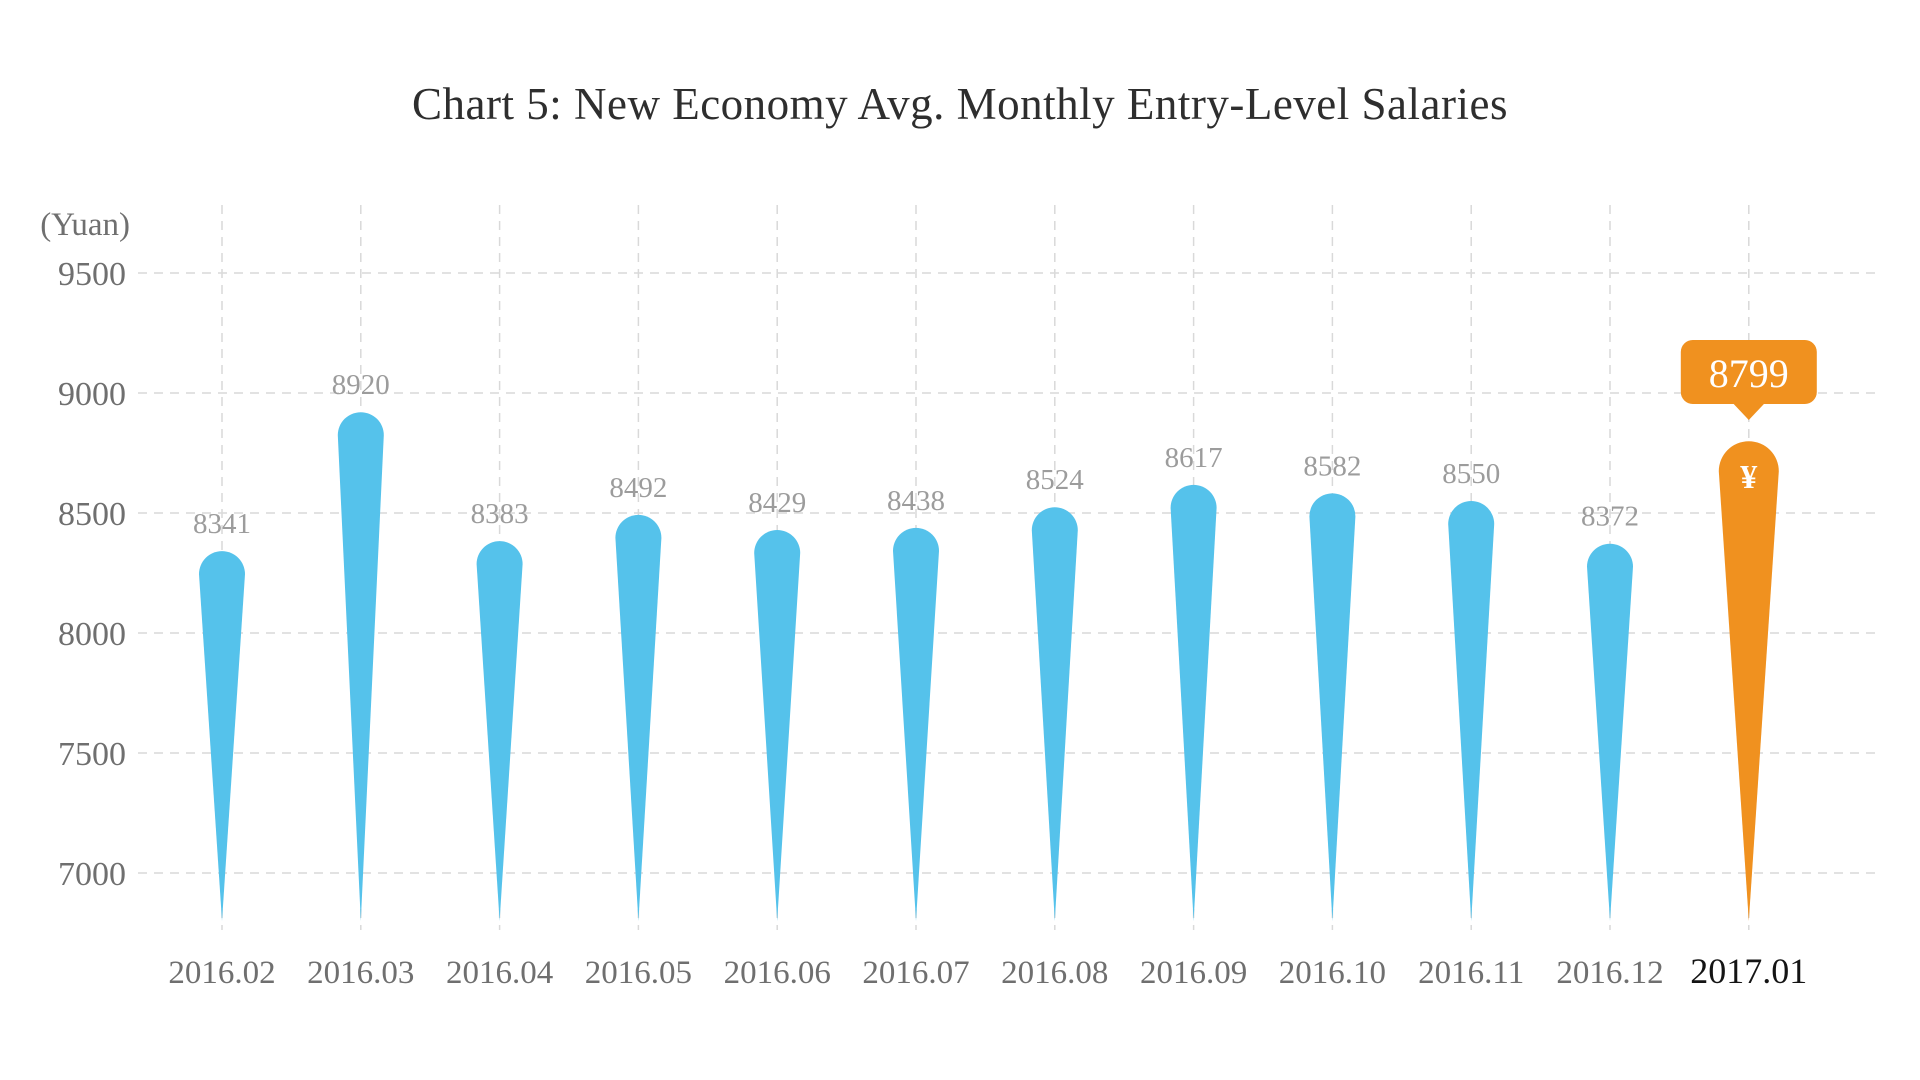  What do you see at coordinates (92, 514) in the screenshot?
I see `y-tick-label: 8500` at bounding box center [92, 514].